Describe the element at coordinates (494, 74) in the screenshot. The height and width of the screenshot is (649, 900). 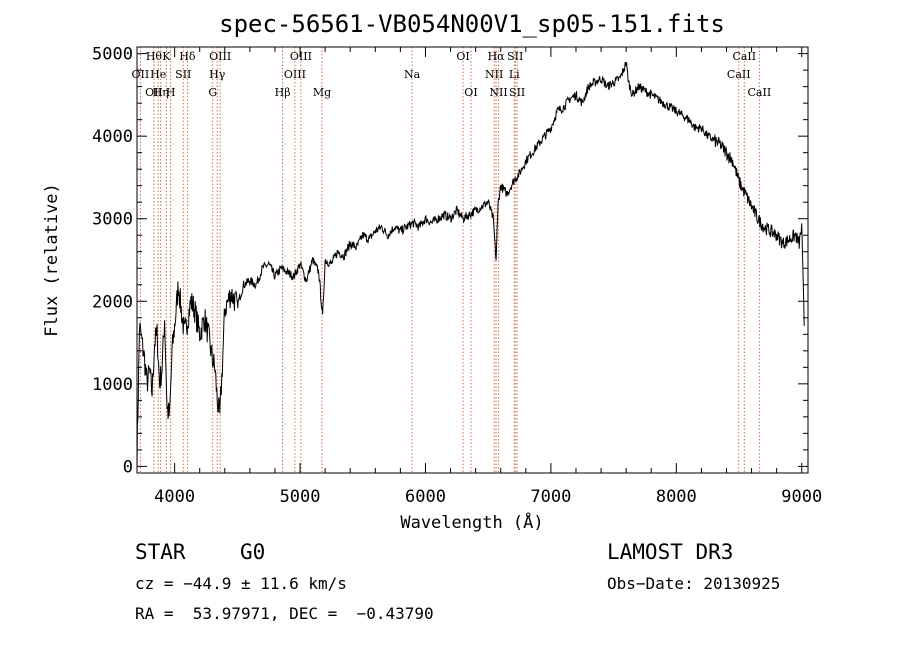
I see `line-label-19: NII` at that location.